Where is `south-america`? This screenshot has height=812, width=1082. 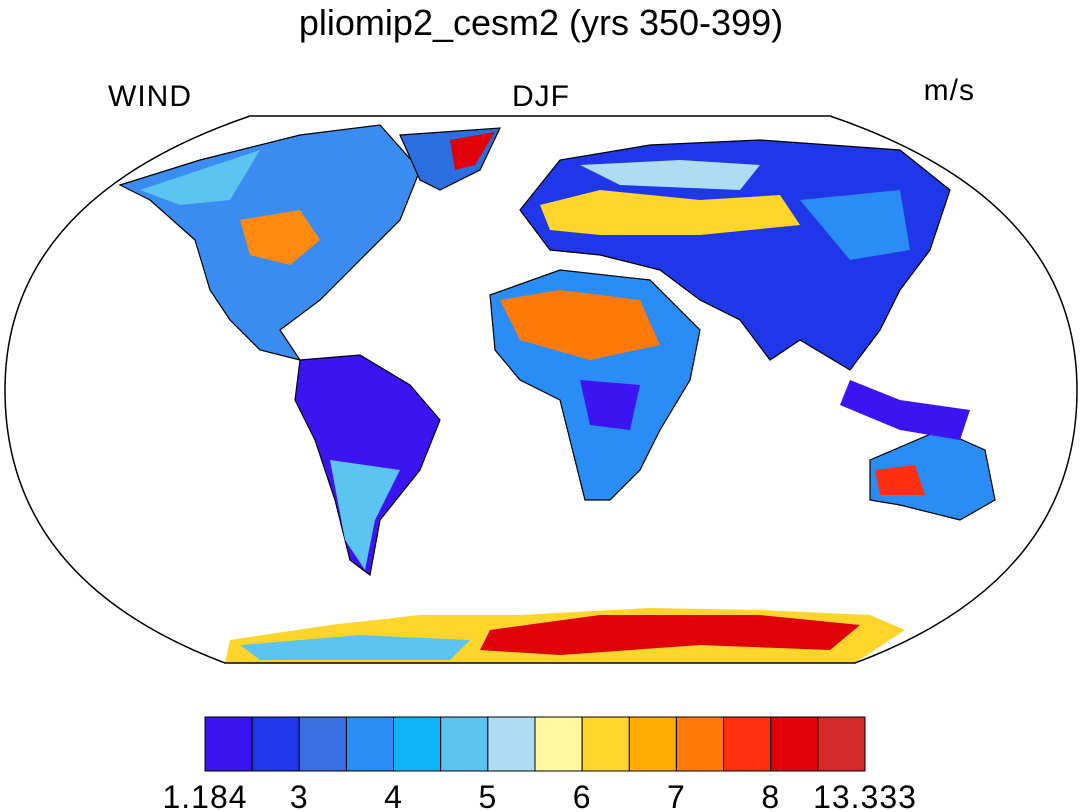 south-america is located at coordinates (367, 465).